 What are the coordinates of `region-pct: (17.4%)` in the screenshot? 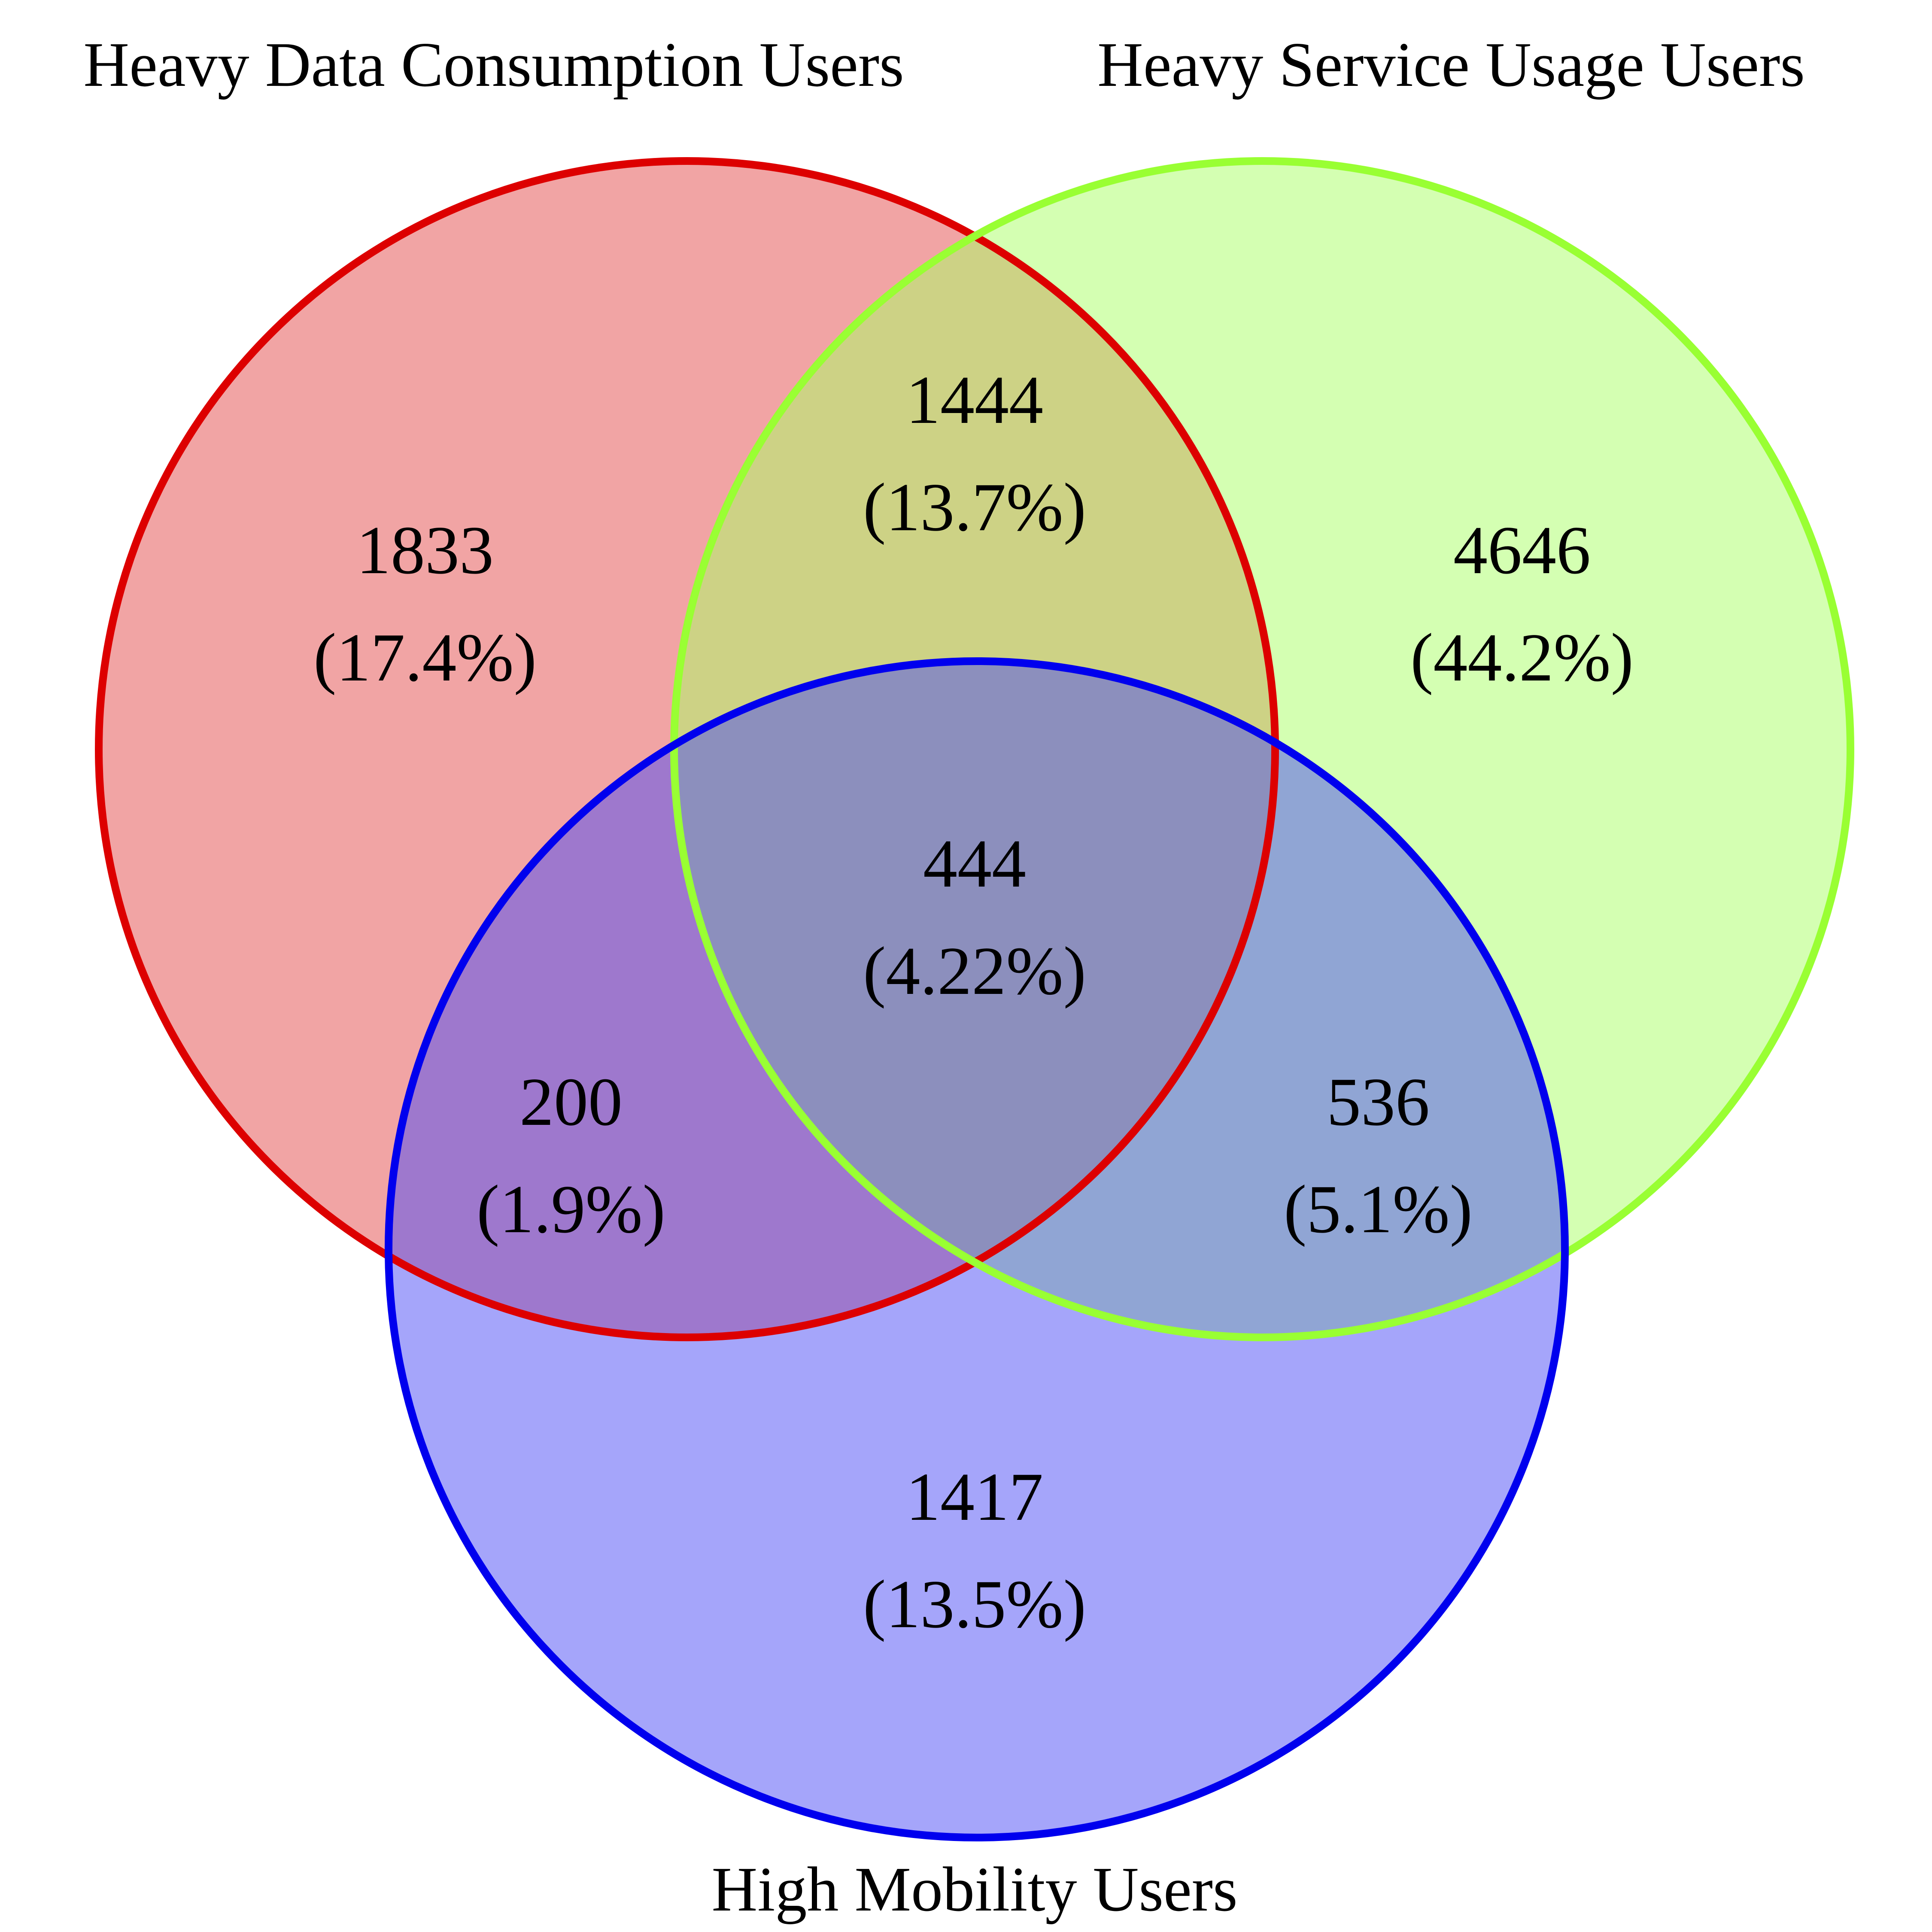 It's located at (425, 658).